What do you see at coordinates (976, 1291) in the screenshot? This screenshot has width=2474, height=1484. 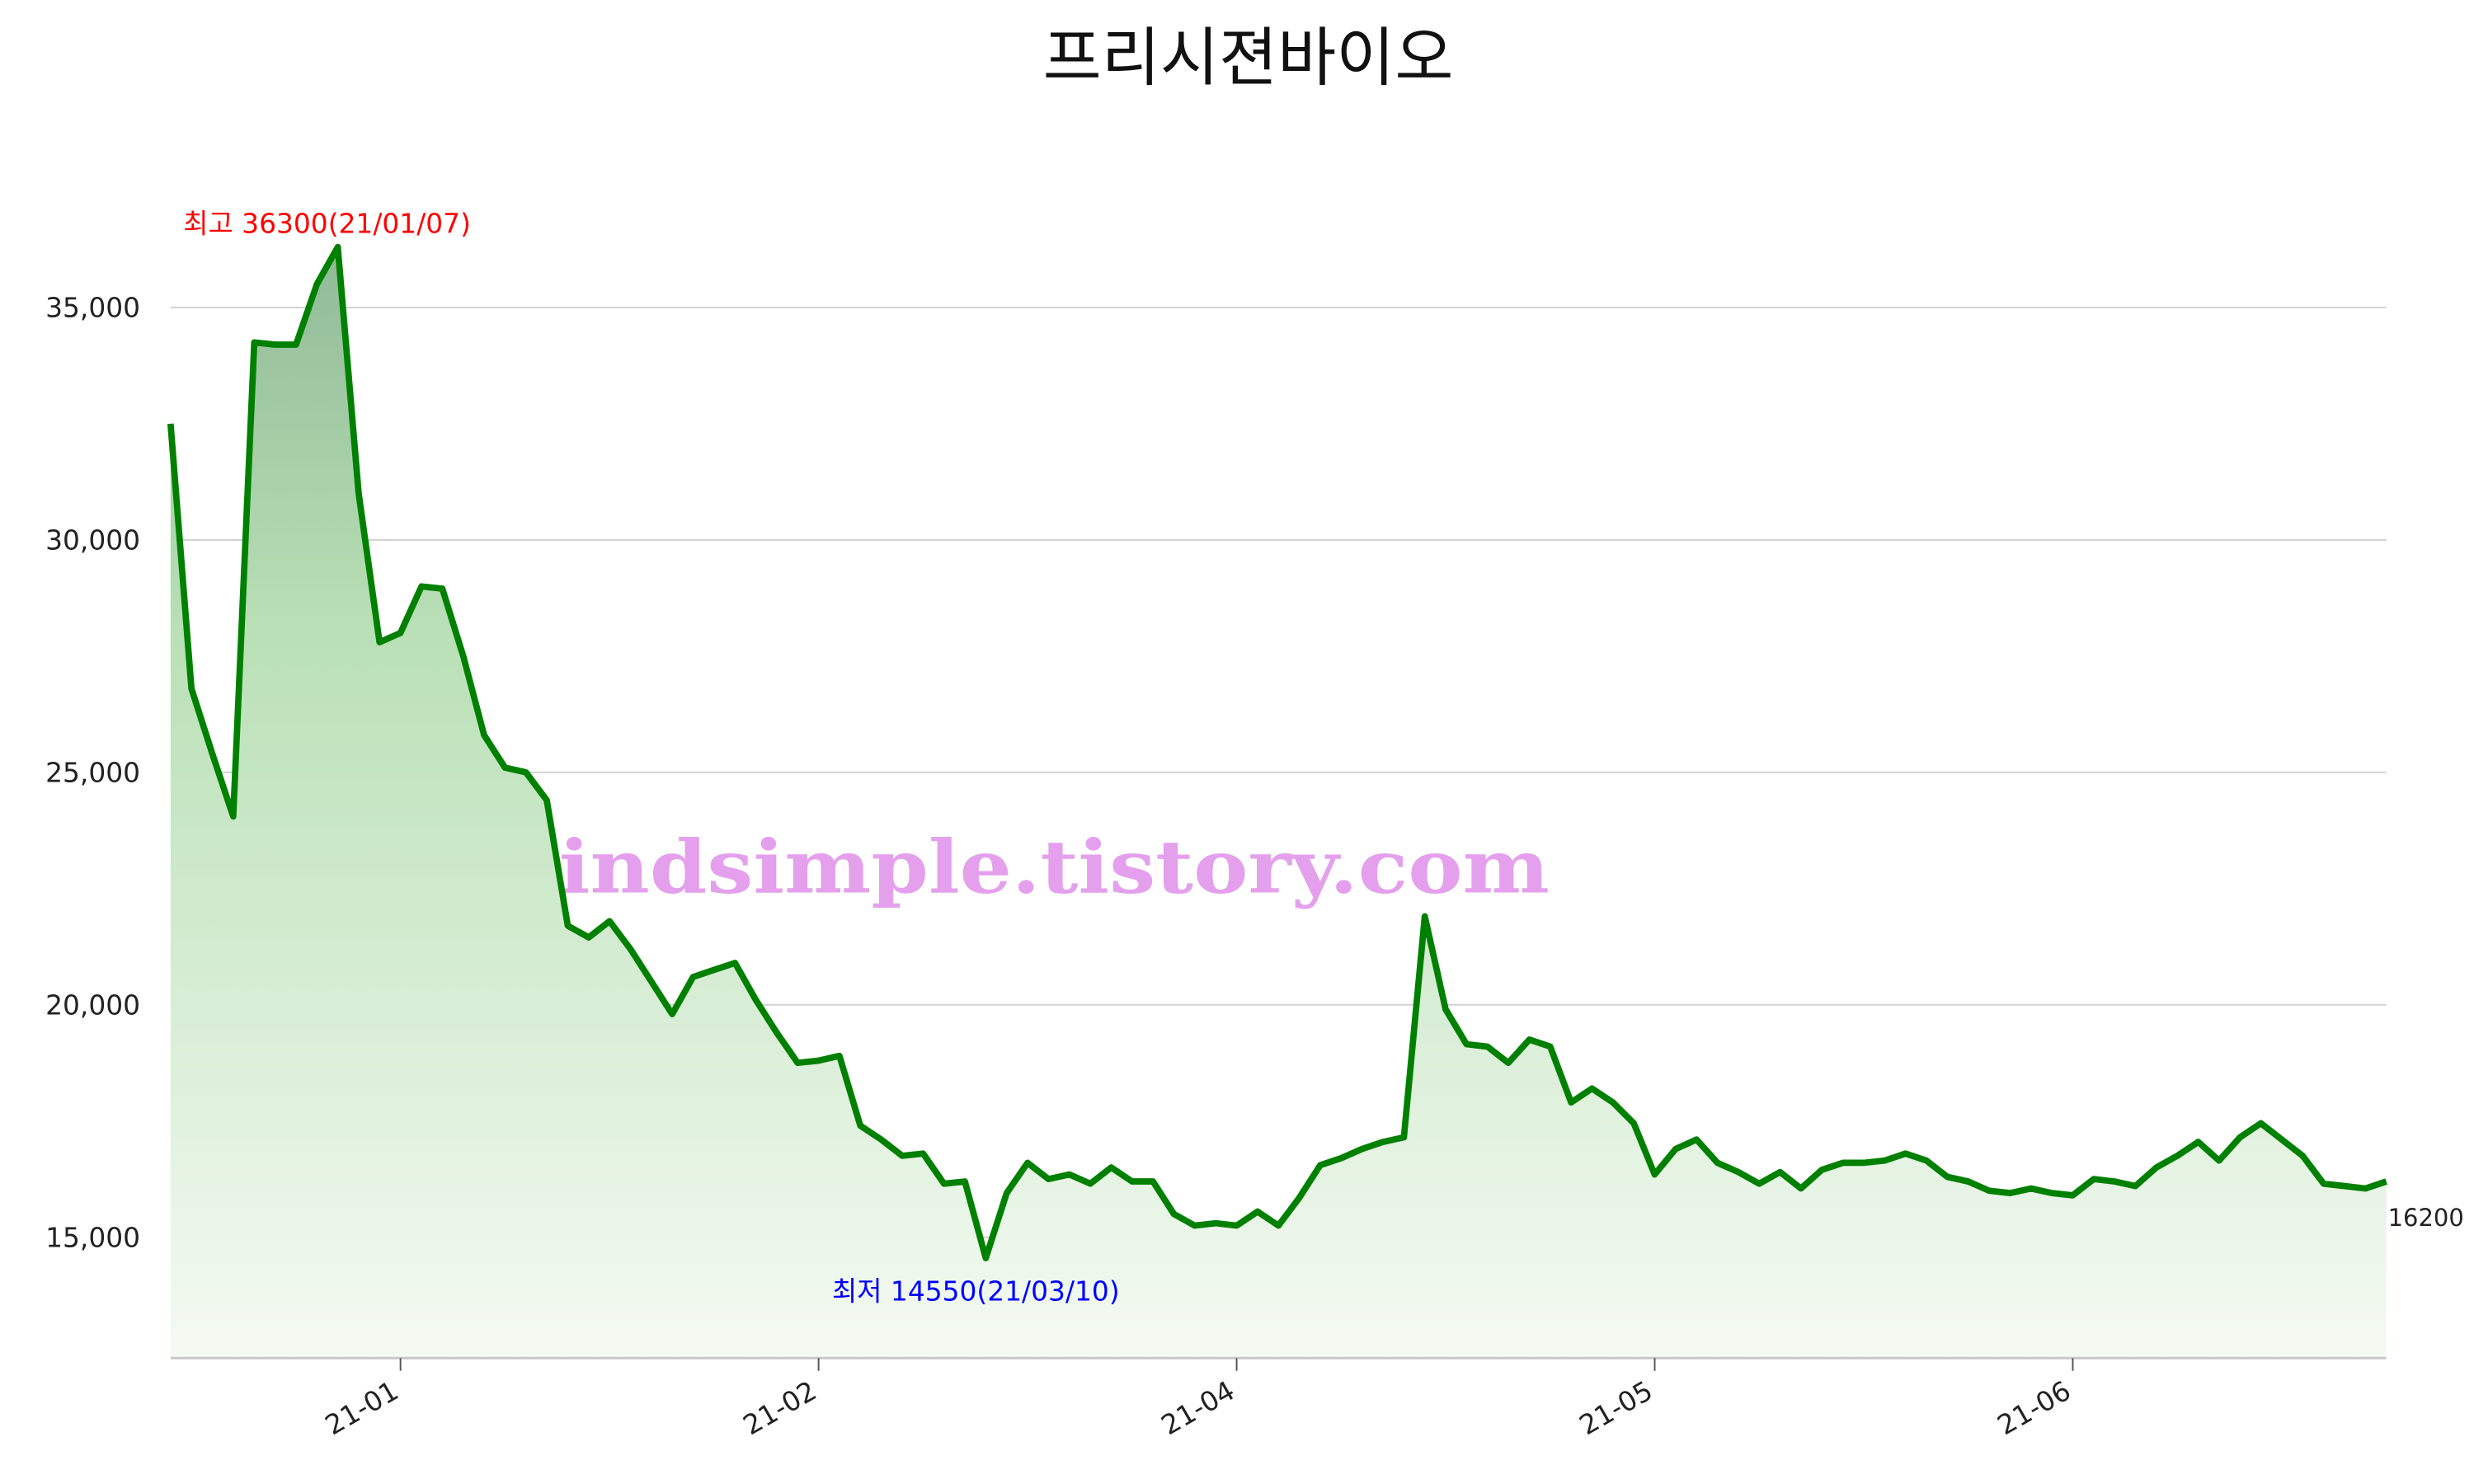 I see `annotation: 최저 14550(21/03/10)` at bounding box center [976, 1291].